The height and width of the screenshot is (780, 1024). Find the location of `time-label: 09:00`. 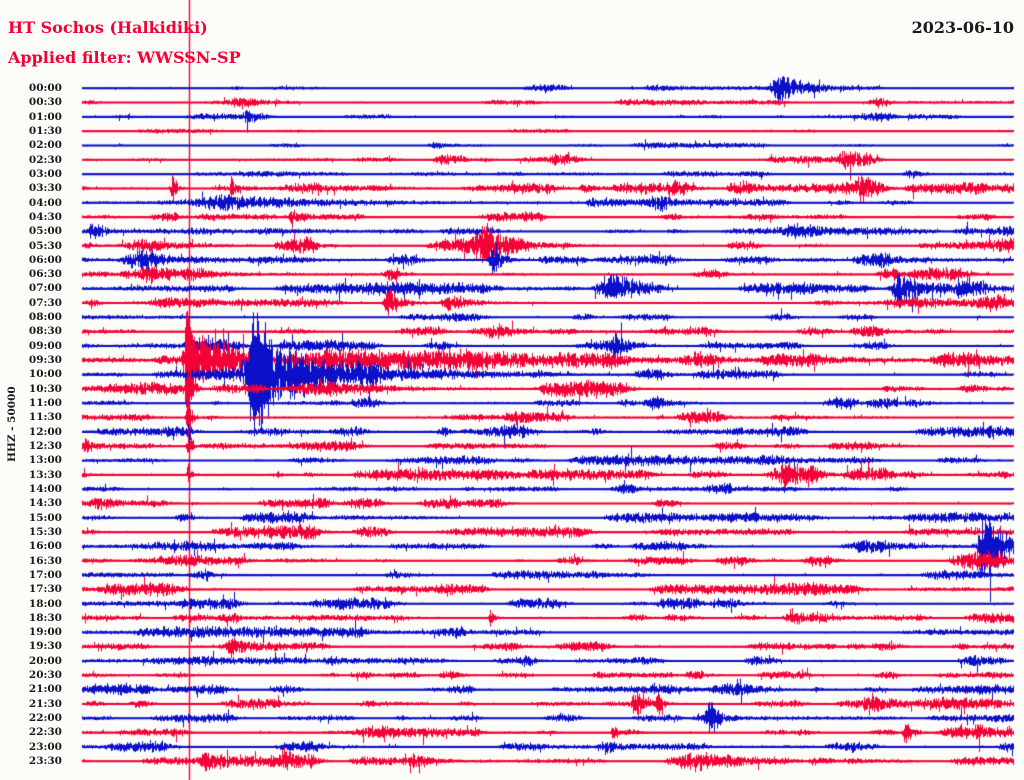

time-label: 09:00 is located at coordinates (45, 345).